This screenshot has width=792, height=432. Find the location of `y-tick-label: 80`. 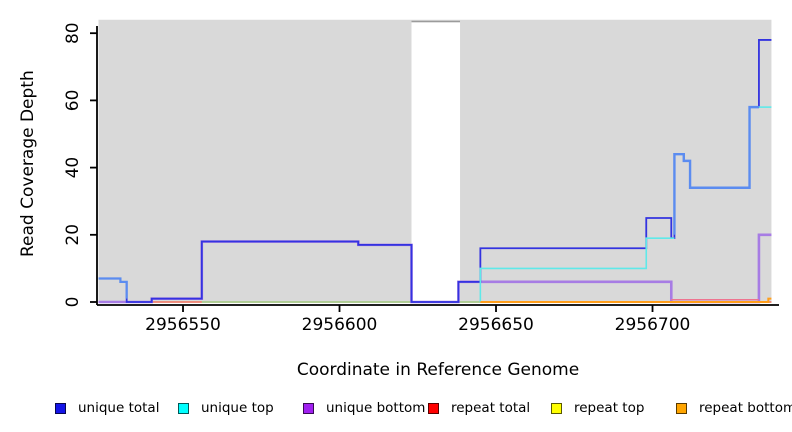

y-tick-label: 80 is located at coordinates (73, 33).